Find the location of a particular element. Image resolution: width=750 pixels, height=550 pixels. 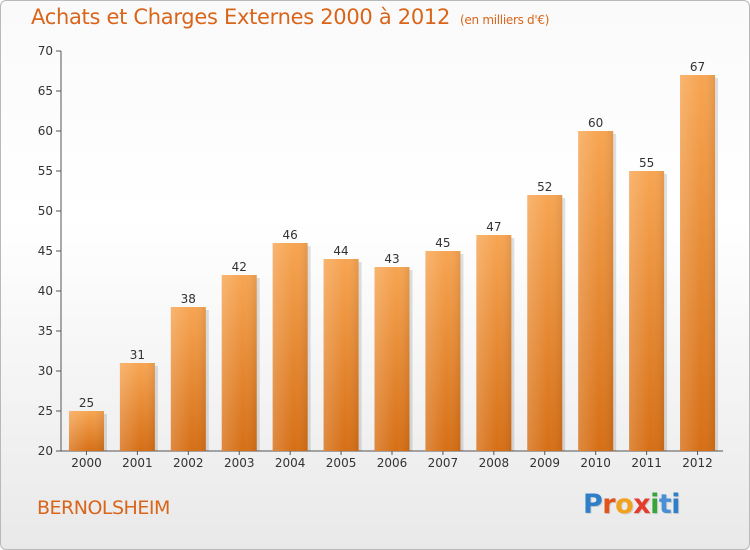

x-tick-label: 2001 is located at coordinates (137, 463).